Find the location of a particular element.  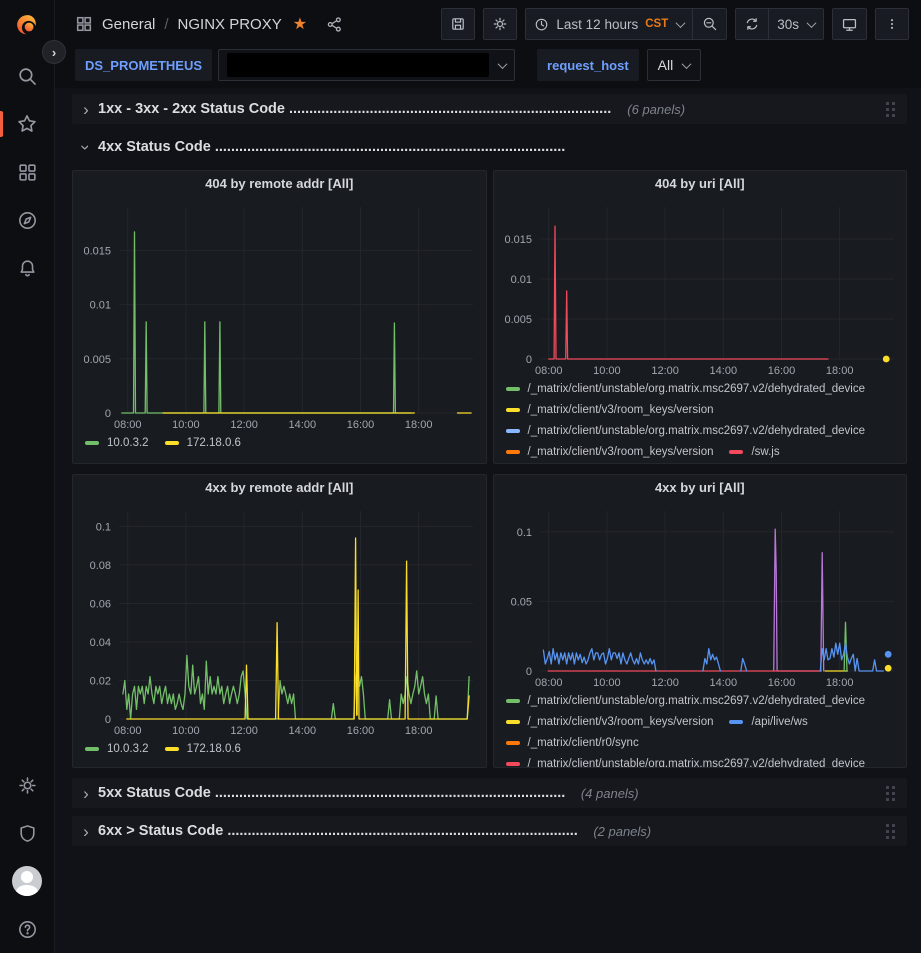

refresh-arrows-icon is located at coordinates (752, 24).